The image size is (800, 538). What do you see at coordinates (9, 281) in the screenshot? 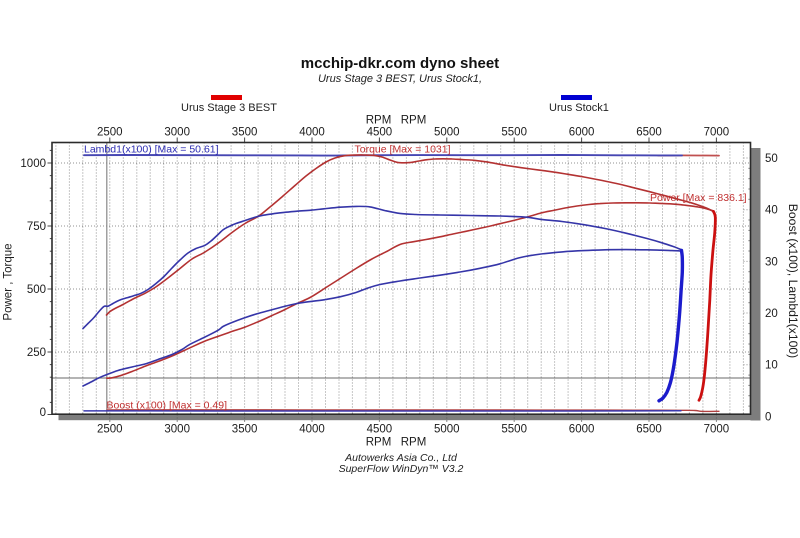
I see `svg-text: Power , Torque` at bounding box center [9, 281].